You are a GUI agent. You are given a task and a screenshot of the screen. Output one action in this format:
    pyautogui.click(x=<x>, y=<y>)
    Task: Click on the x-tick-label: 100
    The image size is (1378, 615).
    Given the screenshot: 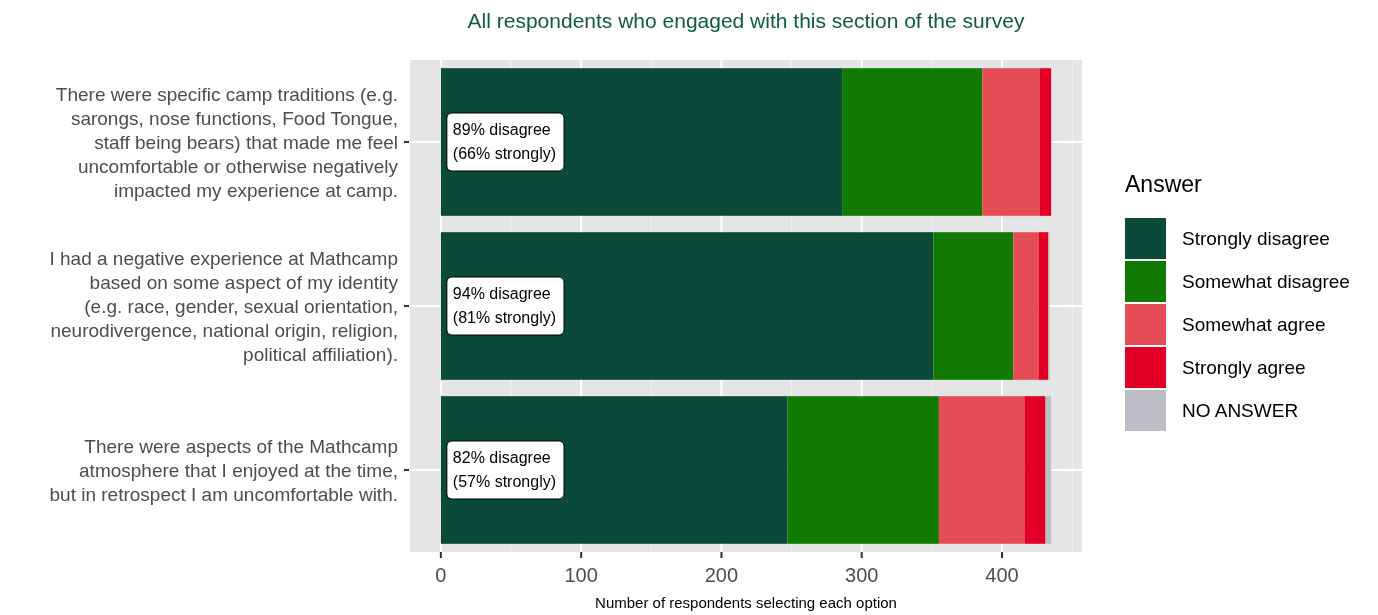 What is the action you would take?
    pyautogui.click(x=581, y=575)
    